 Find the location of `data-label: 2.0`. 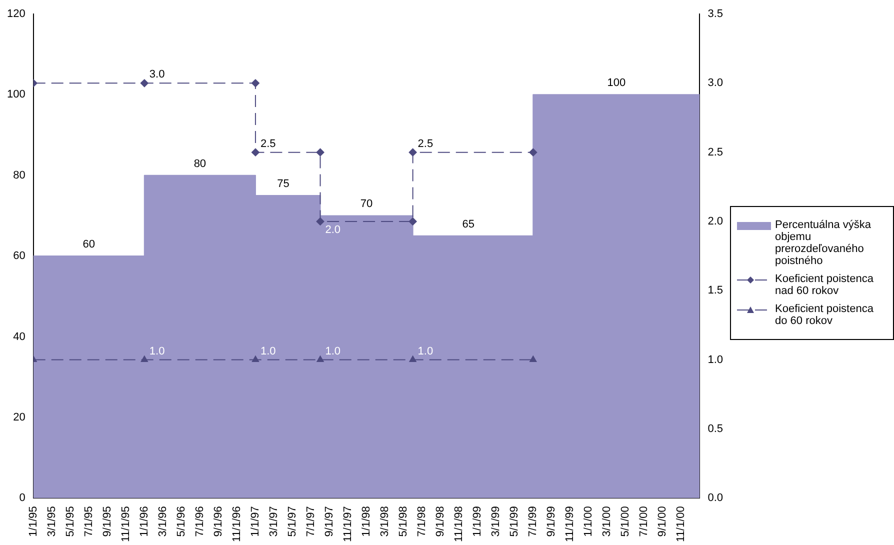

data-label: 2.0 is located at coordinates (333, 230).